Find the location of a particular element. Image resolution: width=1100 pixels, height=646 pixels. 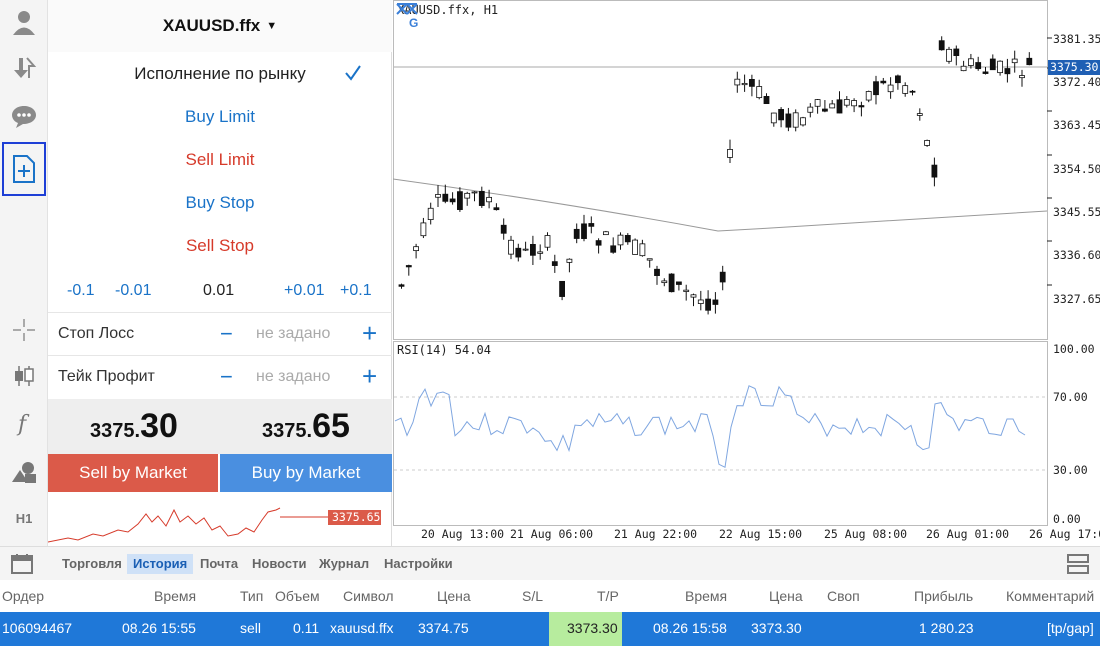

stop-loss-plus-button: + is located at coordinates (370, 333).